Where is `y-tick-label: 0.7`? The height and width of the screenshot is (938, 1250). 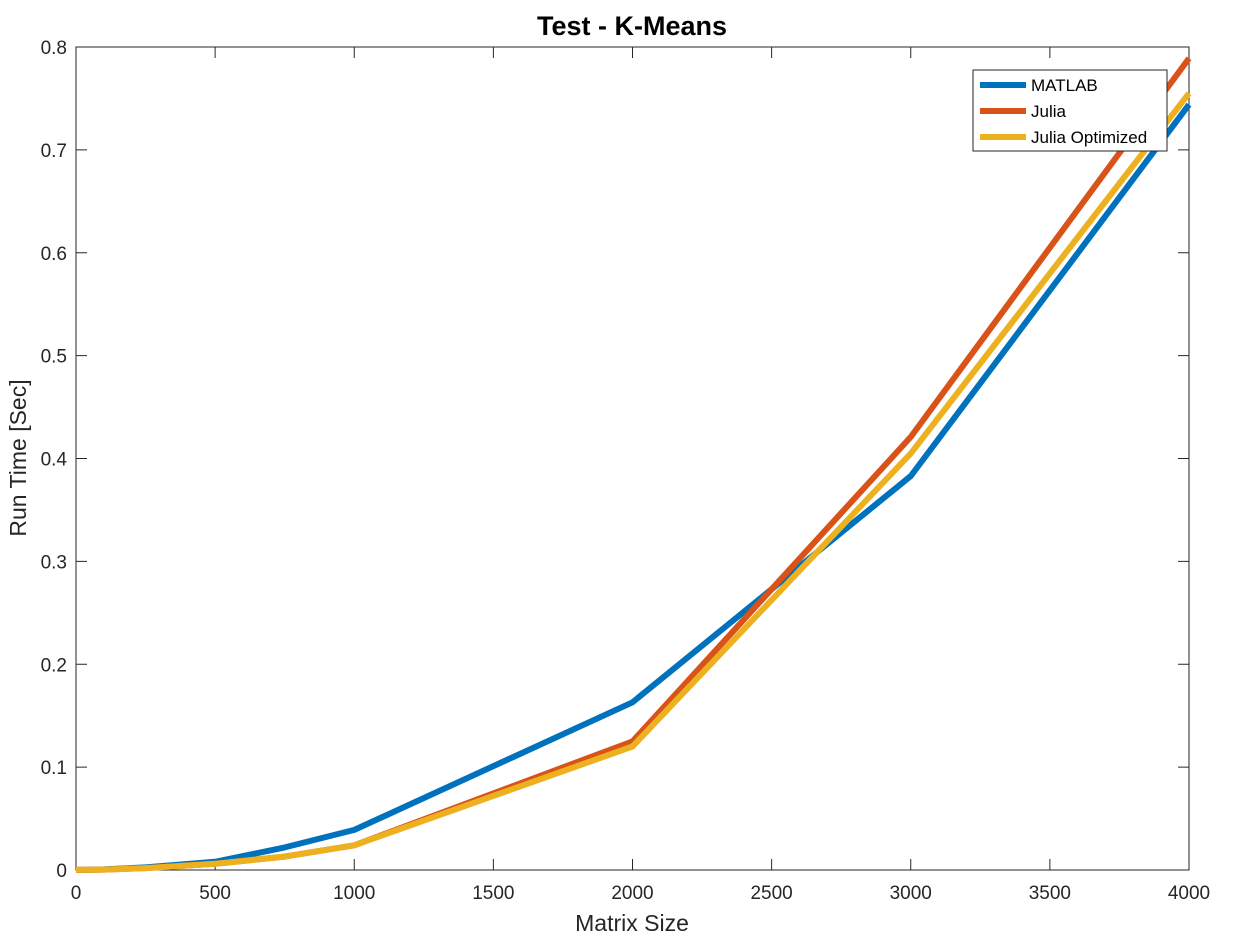
y-tick-label: 0.7 is located at coordinates (54, 151).